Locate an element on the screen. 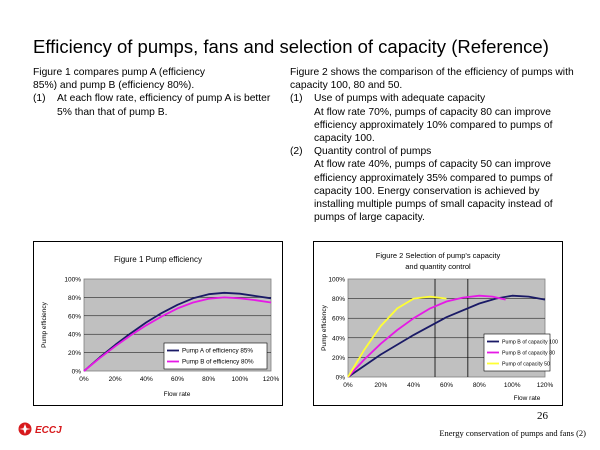 The width and height of the screenshot is (600, 450). legend-box is located at coordinates (215, 356).